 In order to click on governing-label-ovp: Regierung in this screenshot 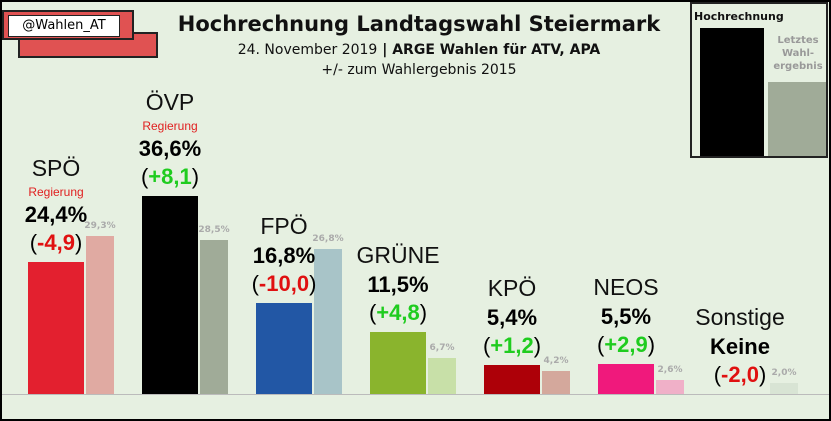, I will do `click(170, 126)`.